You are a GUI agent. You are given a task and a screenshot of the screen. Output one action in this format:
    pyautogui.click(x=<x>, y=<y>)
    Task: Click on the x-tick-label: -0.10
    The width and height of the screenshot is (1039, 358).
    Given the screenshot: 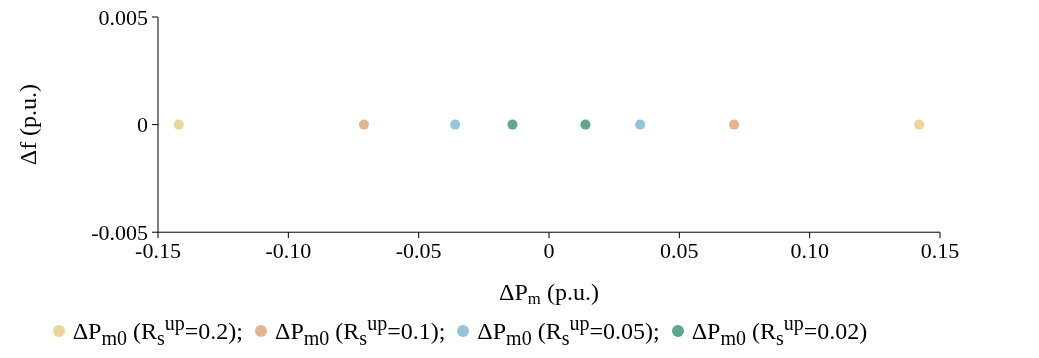 What is the action you would take?
    pyautogui.click(x=288, y=250)
    